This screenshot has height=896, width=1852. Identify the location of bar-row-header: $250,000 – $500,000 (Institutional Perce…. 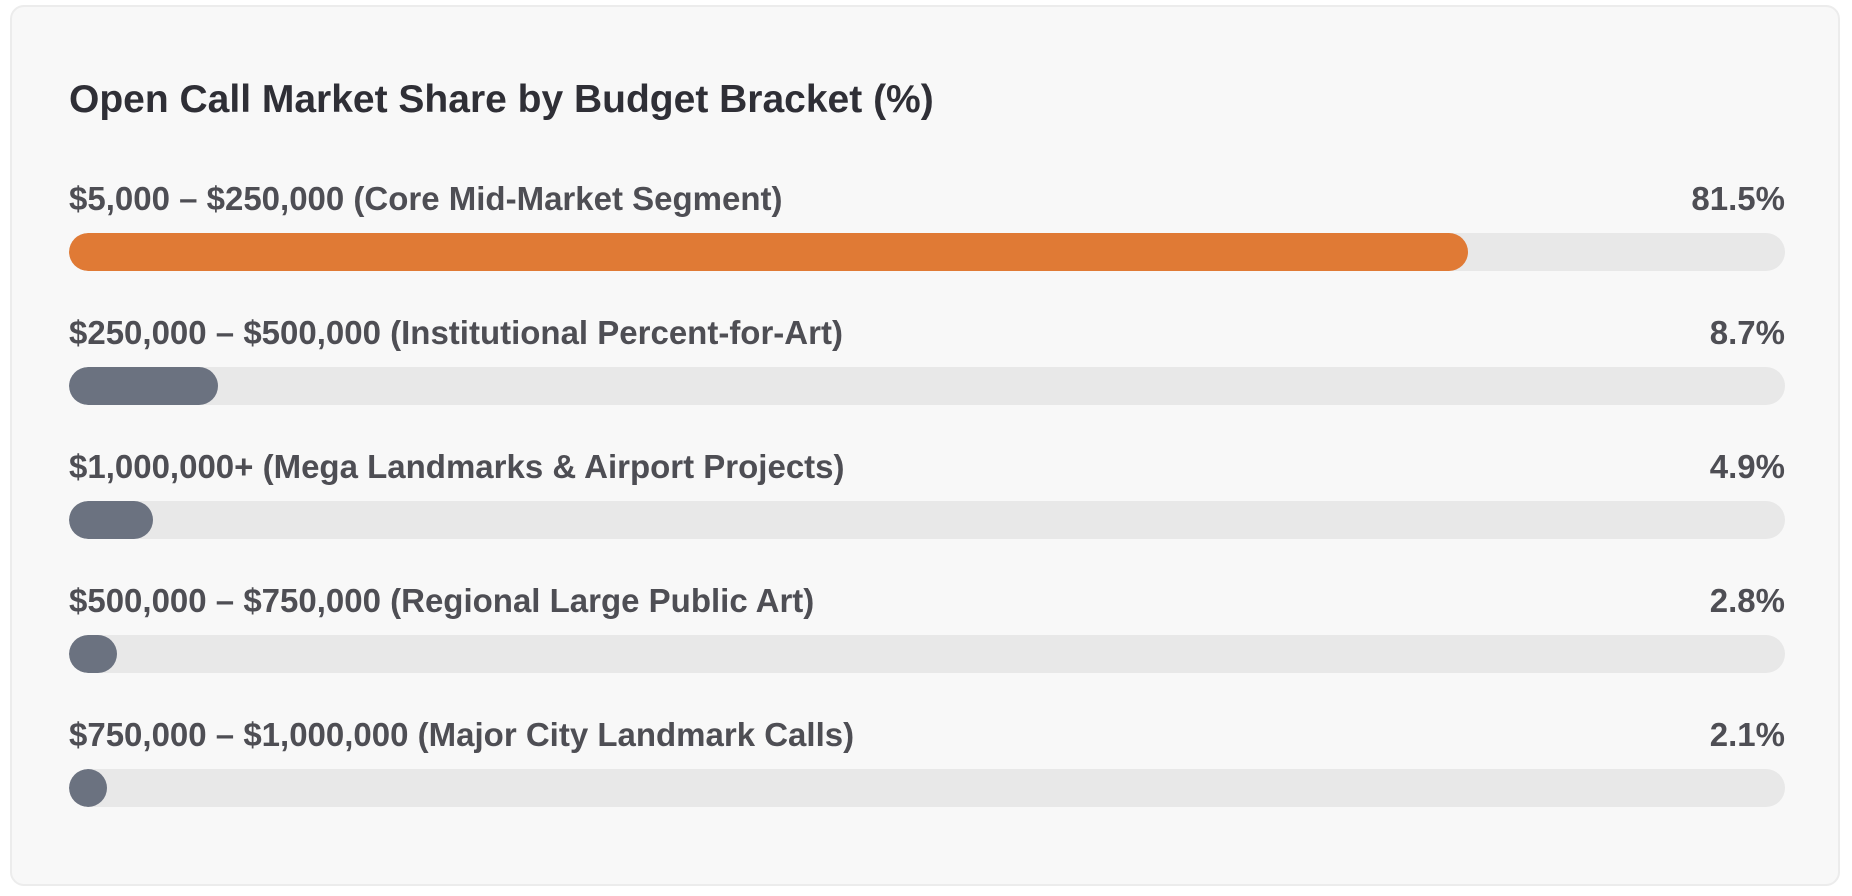
(927, 333).